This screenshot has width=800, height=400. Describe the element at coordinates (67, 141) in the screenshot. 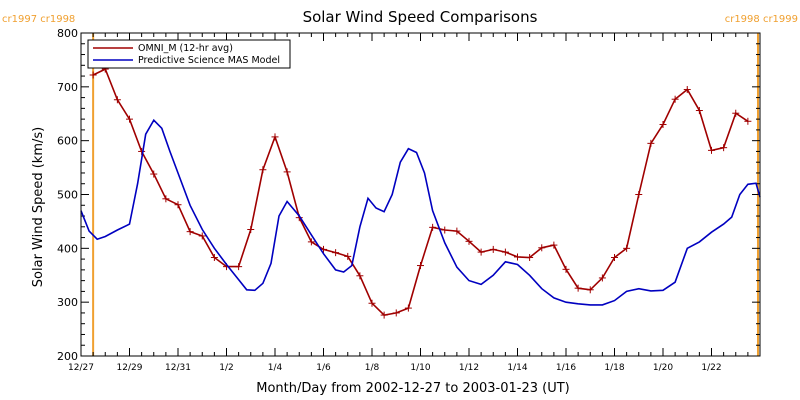

I see `y-tick-label: 600` at that location.